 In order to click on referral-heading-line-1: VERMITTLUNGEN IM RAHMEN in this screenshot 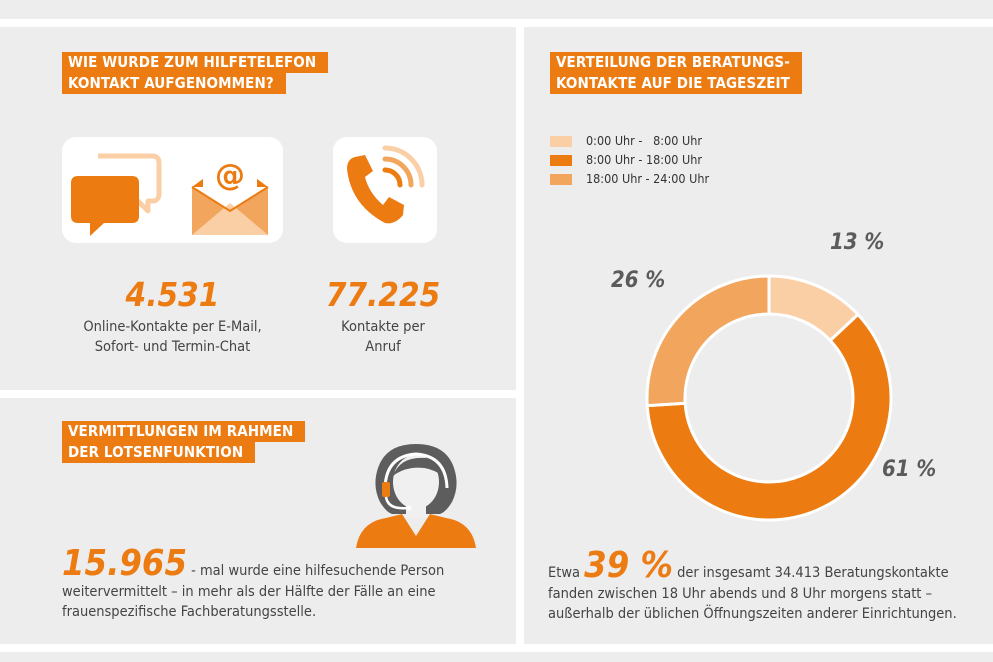, I will do `click(184, 431)`.